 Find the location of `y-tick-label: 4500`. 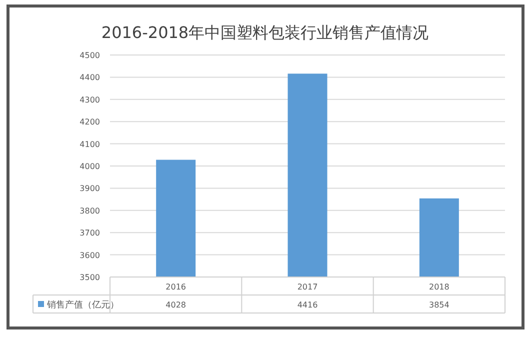

y-tick-label: 4500 is located at coordinates (90, 55).